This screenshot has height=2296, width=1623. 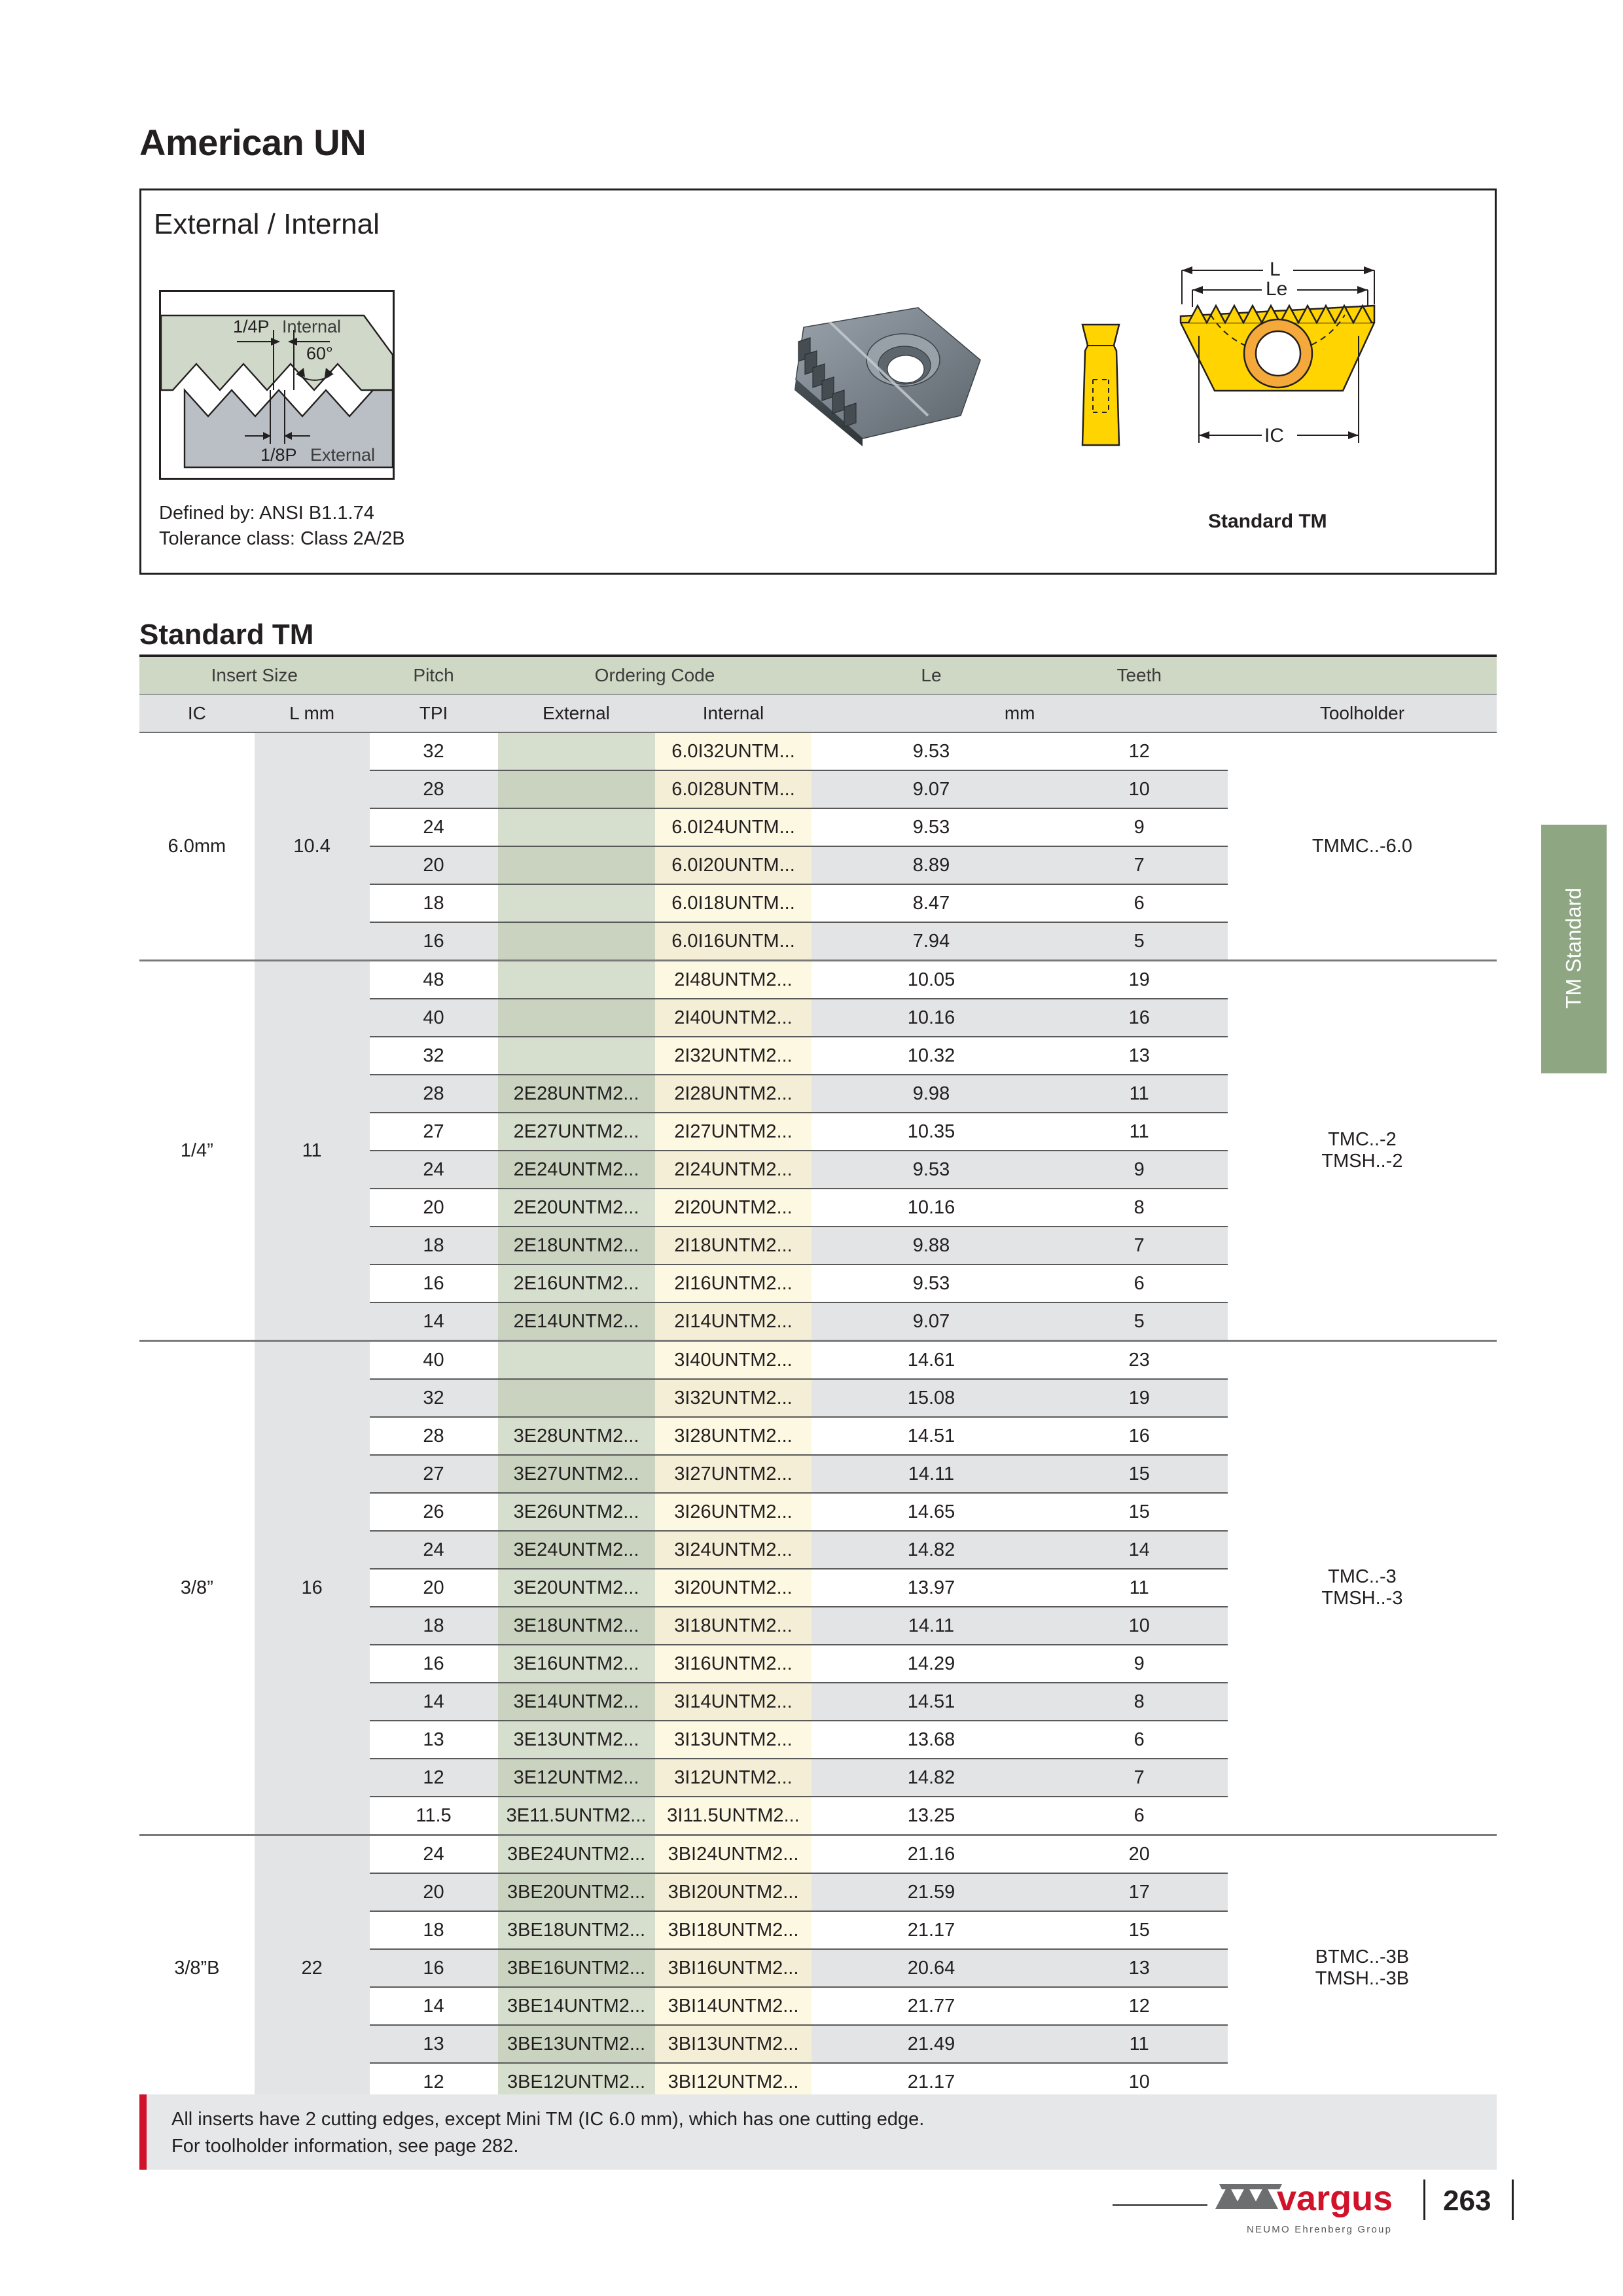 I want to click on toolholder-code: TMSH..-3B, so click(x=1363, y=1978).